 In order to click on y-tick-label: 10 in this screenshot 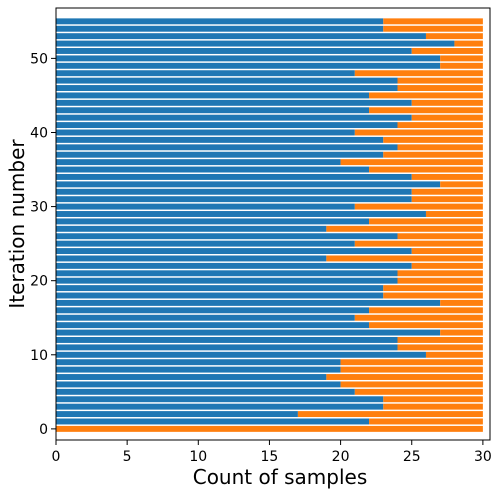, I will do `click(39, 356)`.